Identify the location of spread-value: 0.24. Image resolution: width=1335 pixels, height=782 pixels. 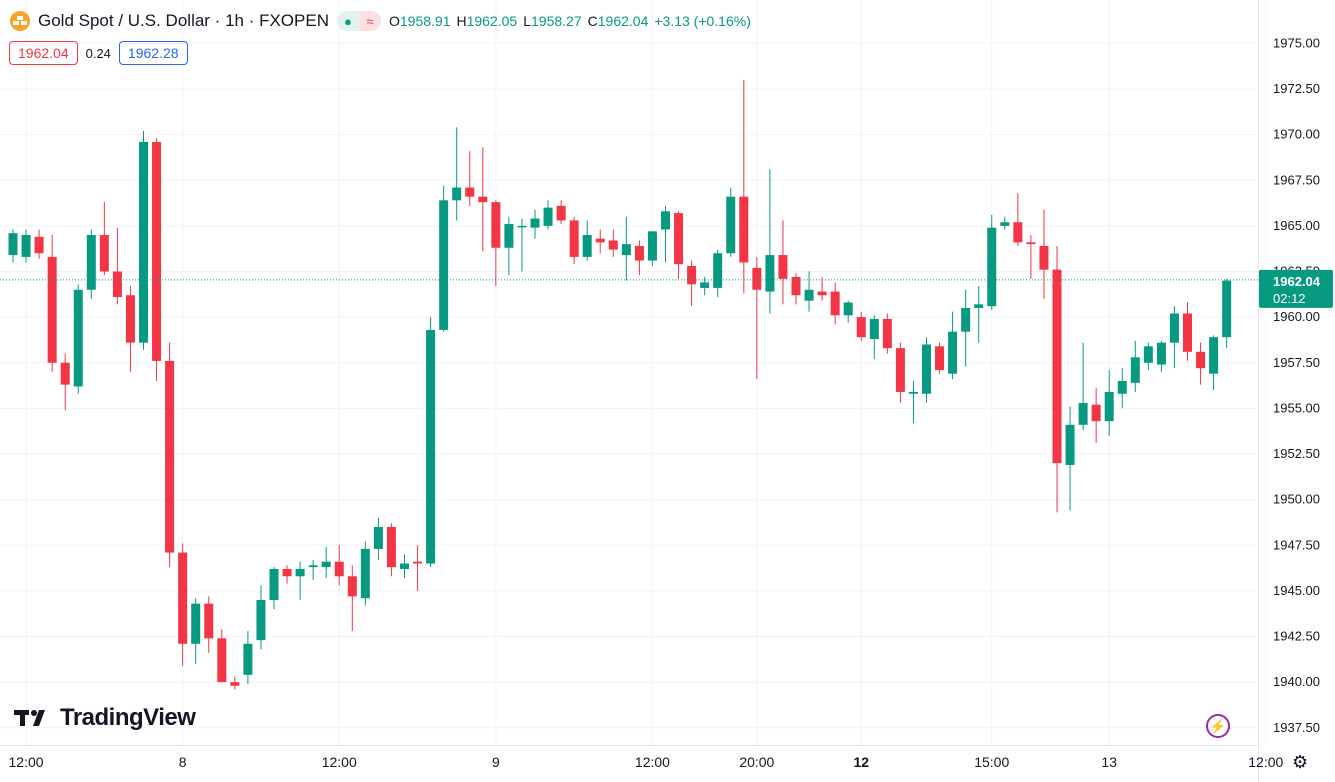
(98, 53).